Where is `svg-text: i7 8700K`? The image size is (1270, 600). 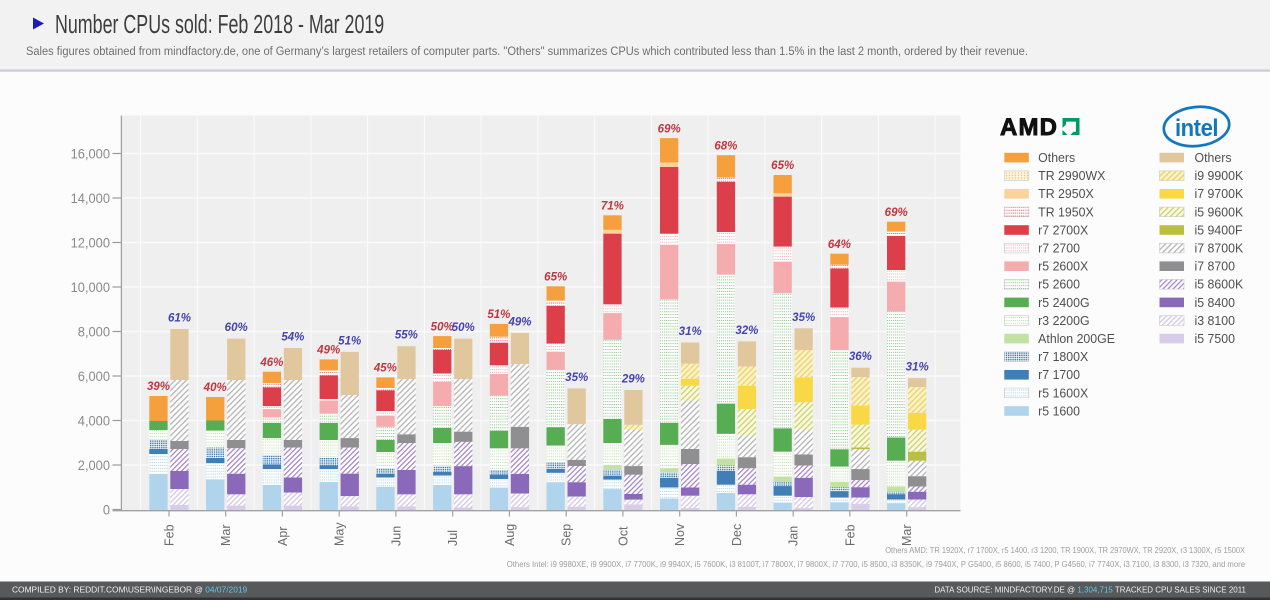 svg-text: i7 8700K is located at coordinates (1219, 248).